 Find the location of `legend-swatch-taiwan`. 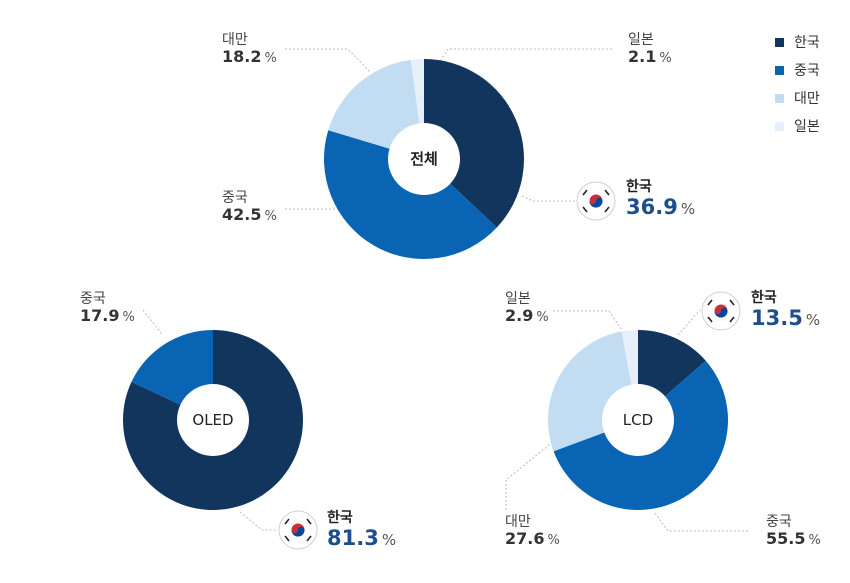

legend-swatch-taiwan is located at coordinates (779, 98).